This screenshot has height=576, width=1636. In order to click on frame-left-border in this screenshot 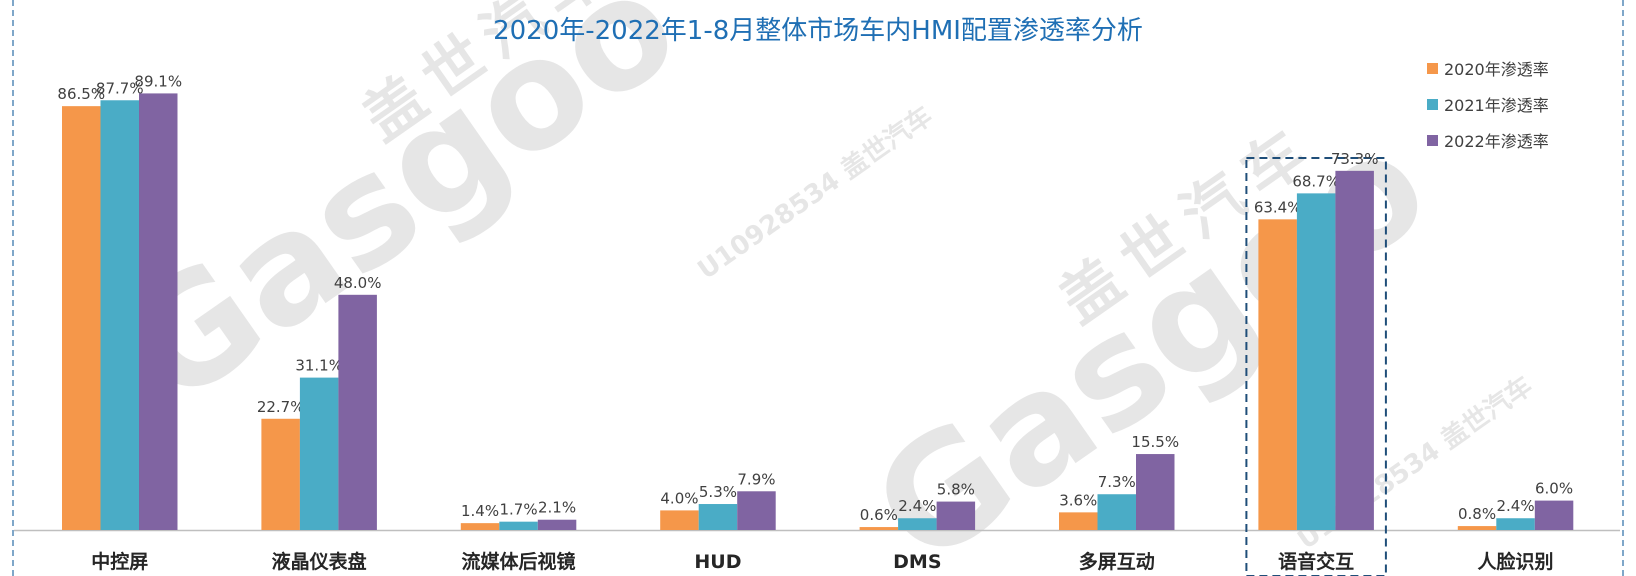, I will do `click(13, 288)`.